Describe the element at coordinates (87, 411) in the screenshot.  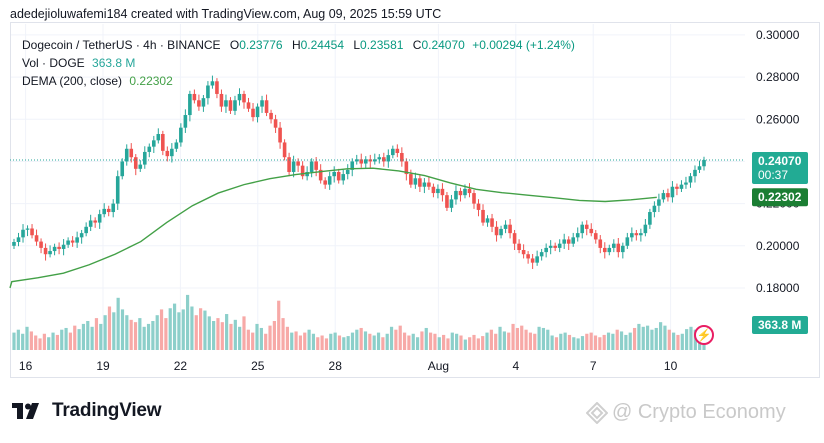
I see `brand-logo: TradingView` at that location.